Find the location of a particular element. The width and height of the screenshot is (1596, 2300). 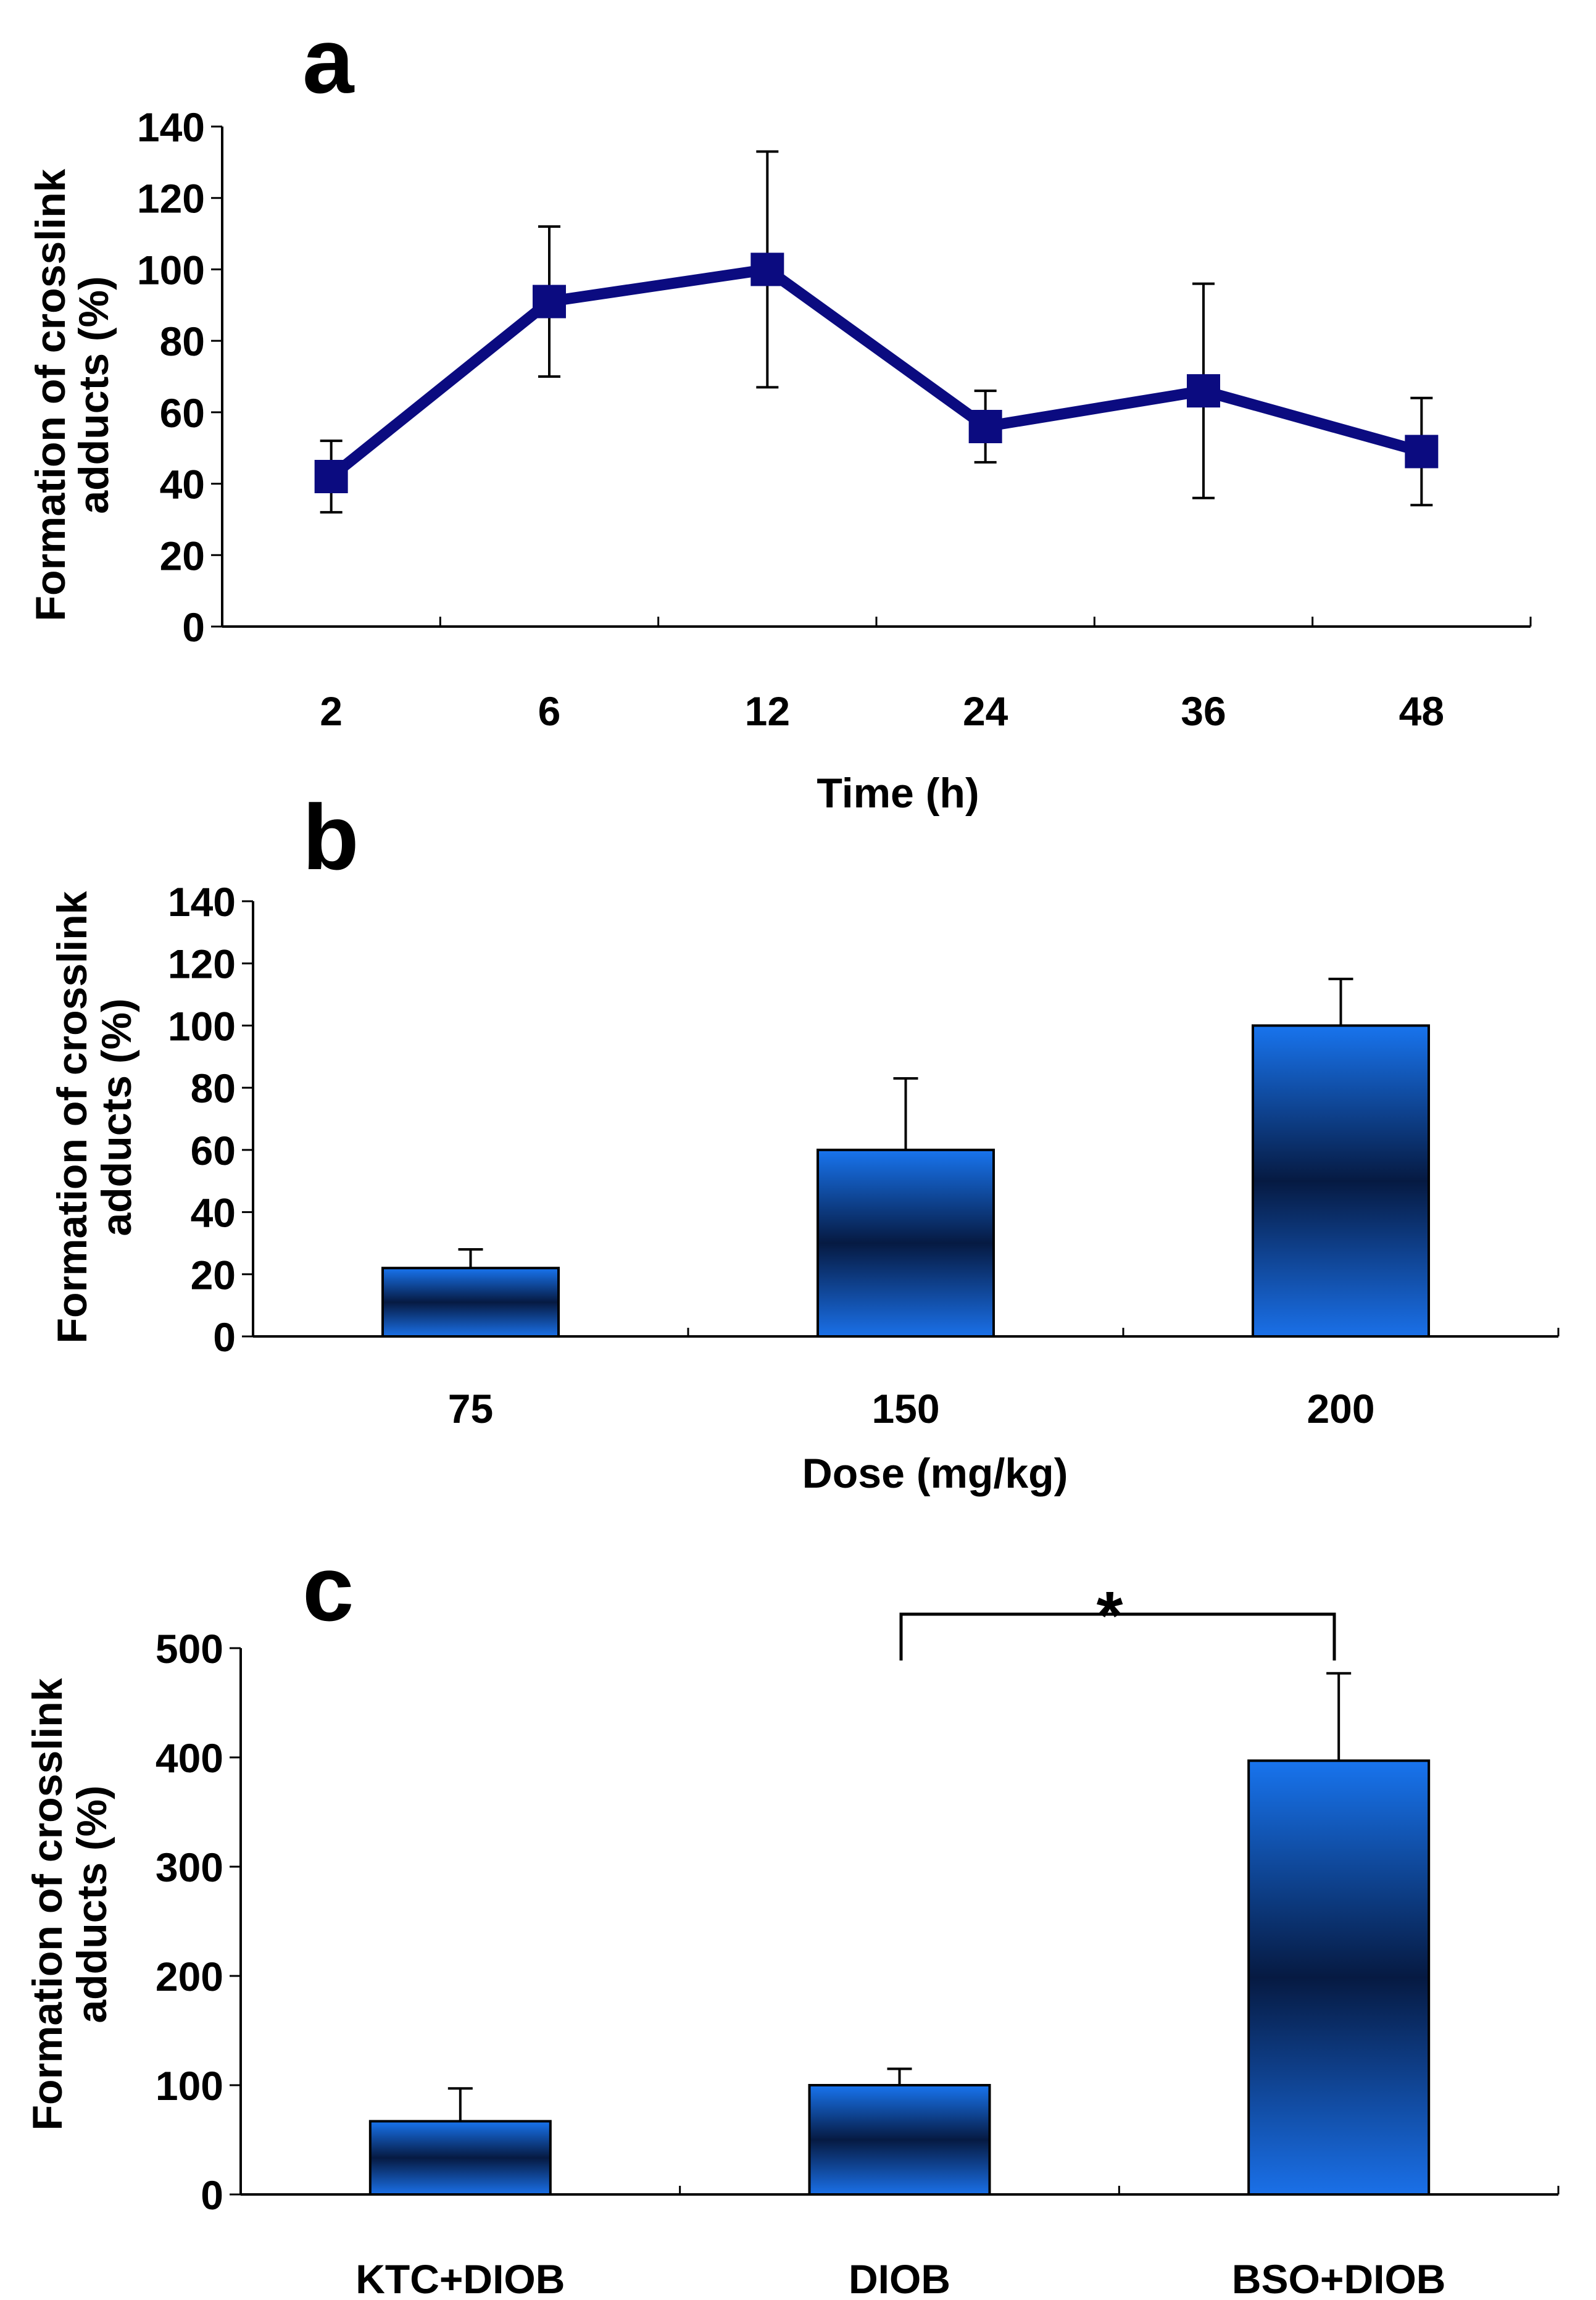

panel-c-bars is located at coordinates (899, 1977).